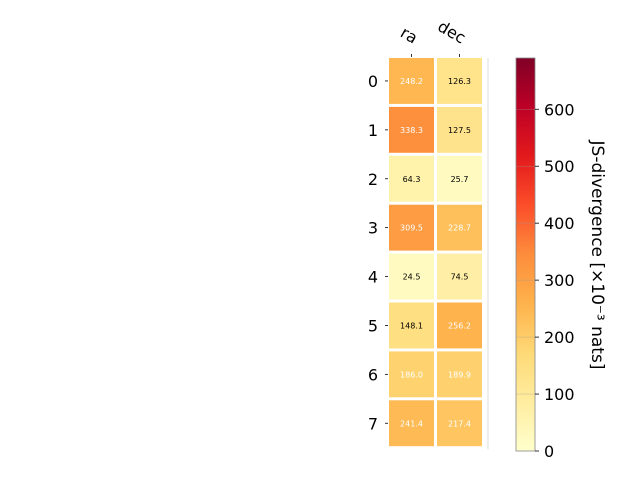 The width and height of the screenshot is (640, 484). What do you see at coordinates (559, 109) in the screenshot?
I see `colorbar-tick-label: 600` at bounding box center [559, 109].